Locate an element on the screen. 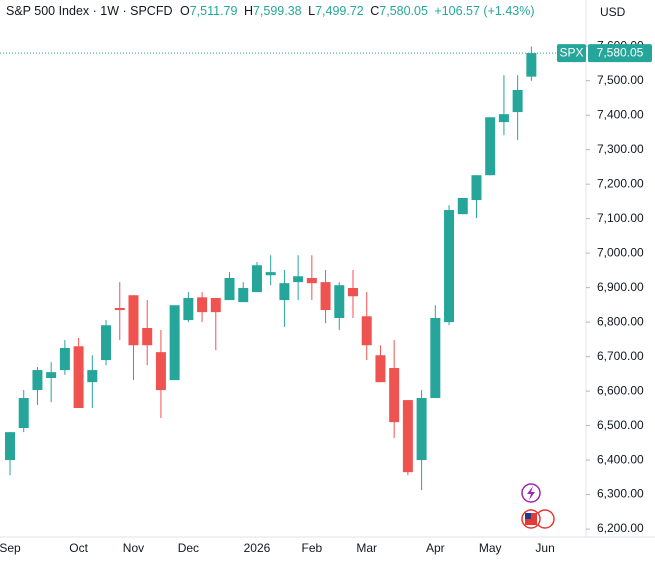 This screenshot has width=655, height=567. y-tick-label: 6,800.00 is located at coordinates (620, 321).